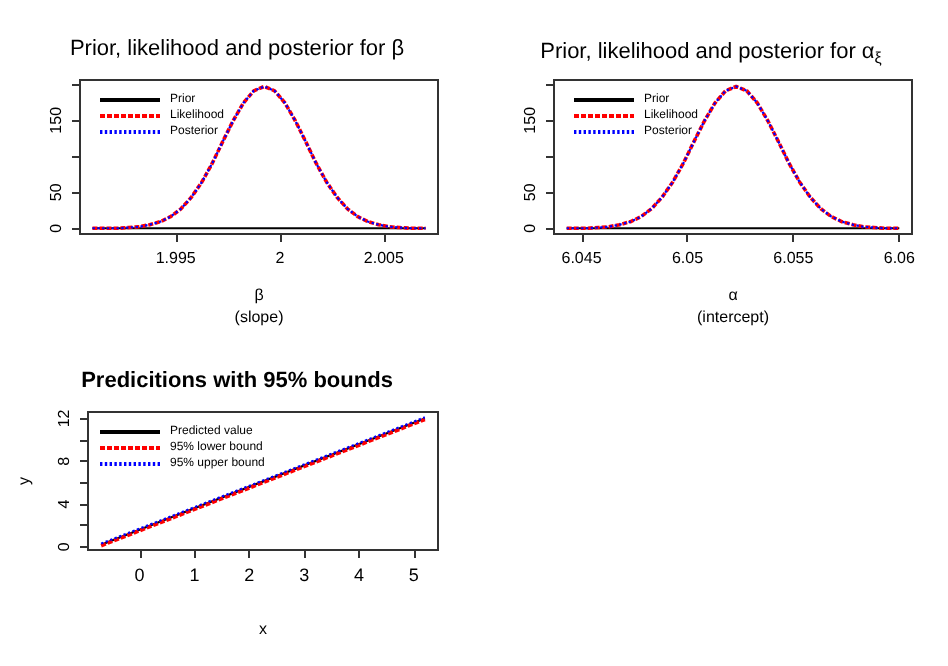 This screenshot has height=666, width=948. I want to click on x-tick-label: 1, so click(194, 575).